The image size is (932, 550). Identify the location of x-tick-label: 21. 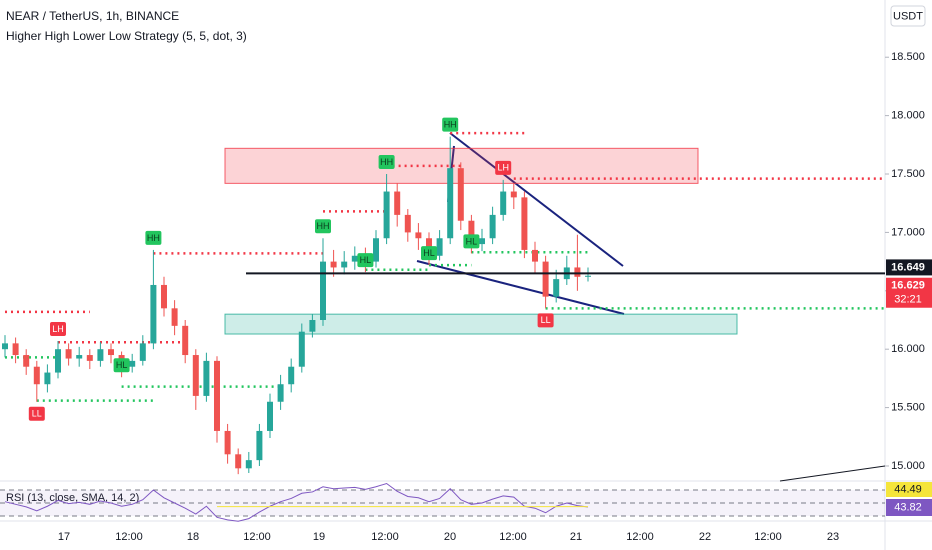
(576, 537).